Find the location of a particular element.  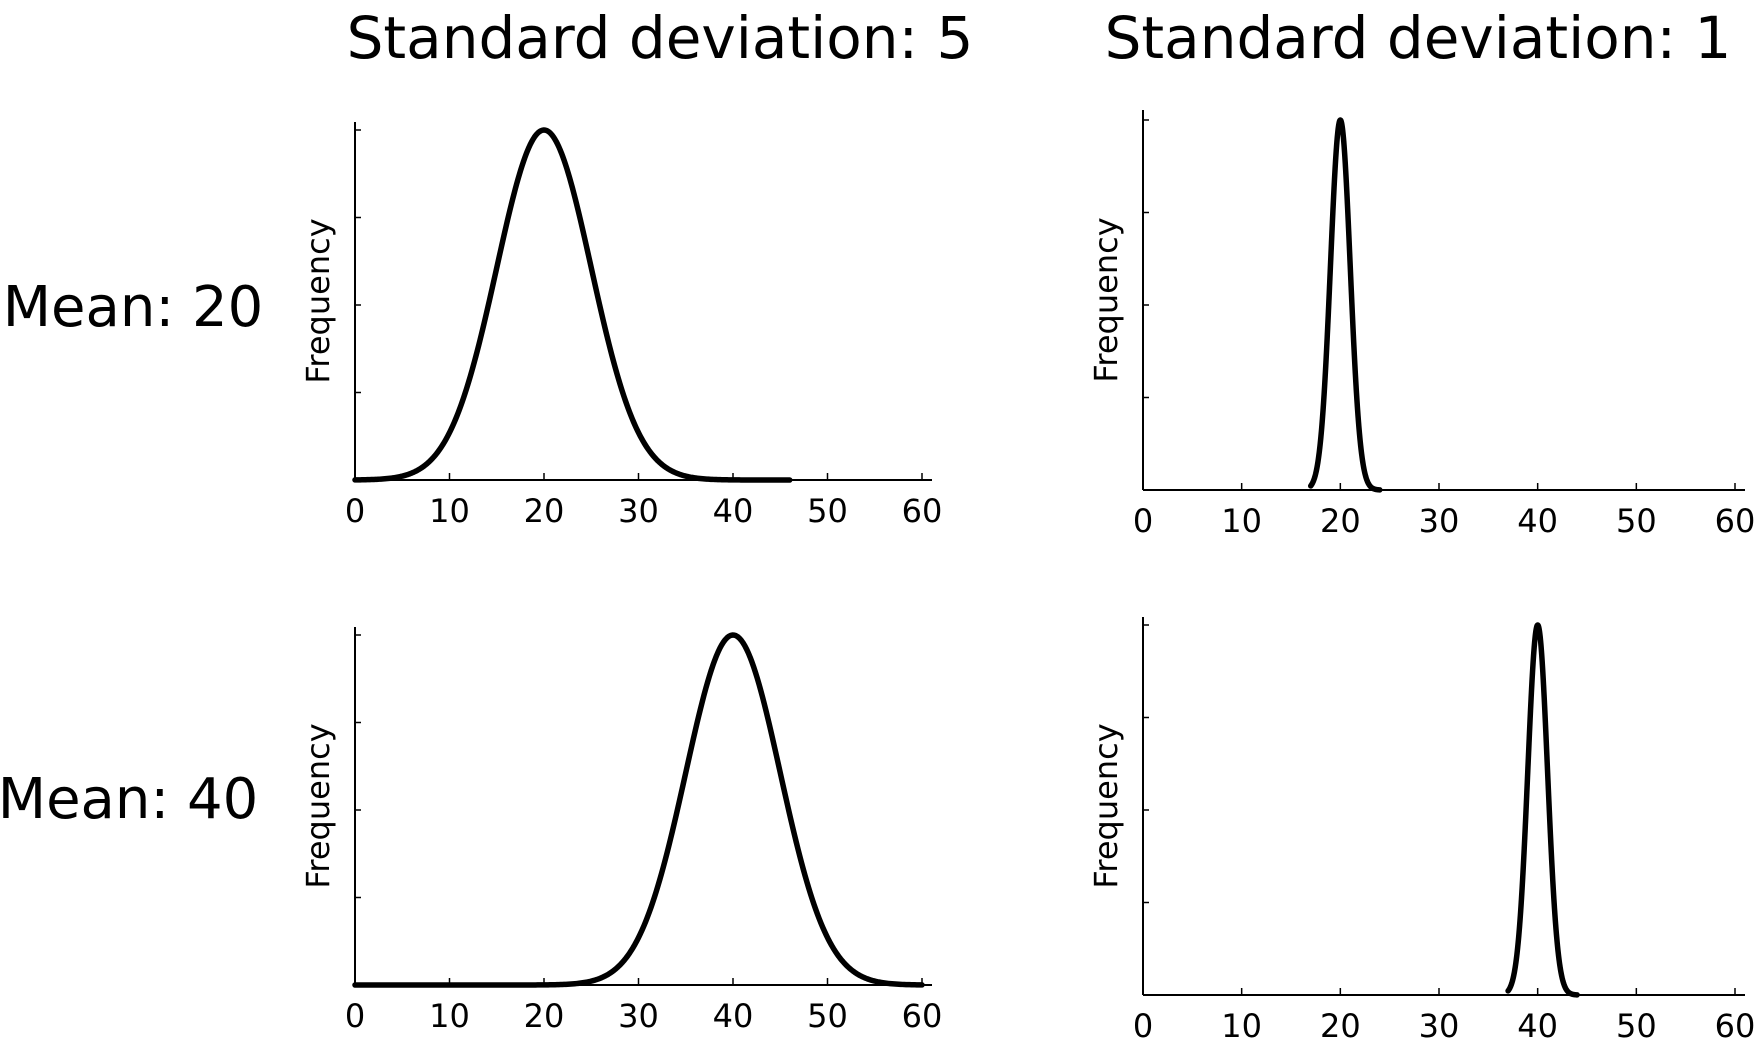

chart-panel-mean40-sd5: 0 10 20 30 40 50 60 Frequency is located at coordinates (620, 831).